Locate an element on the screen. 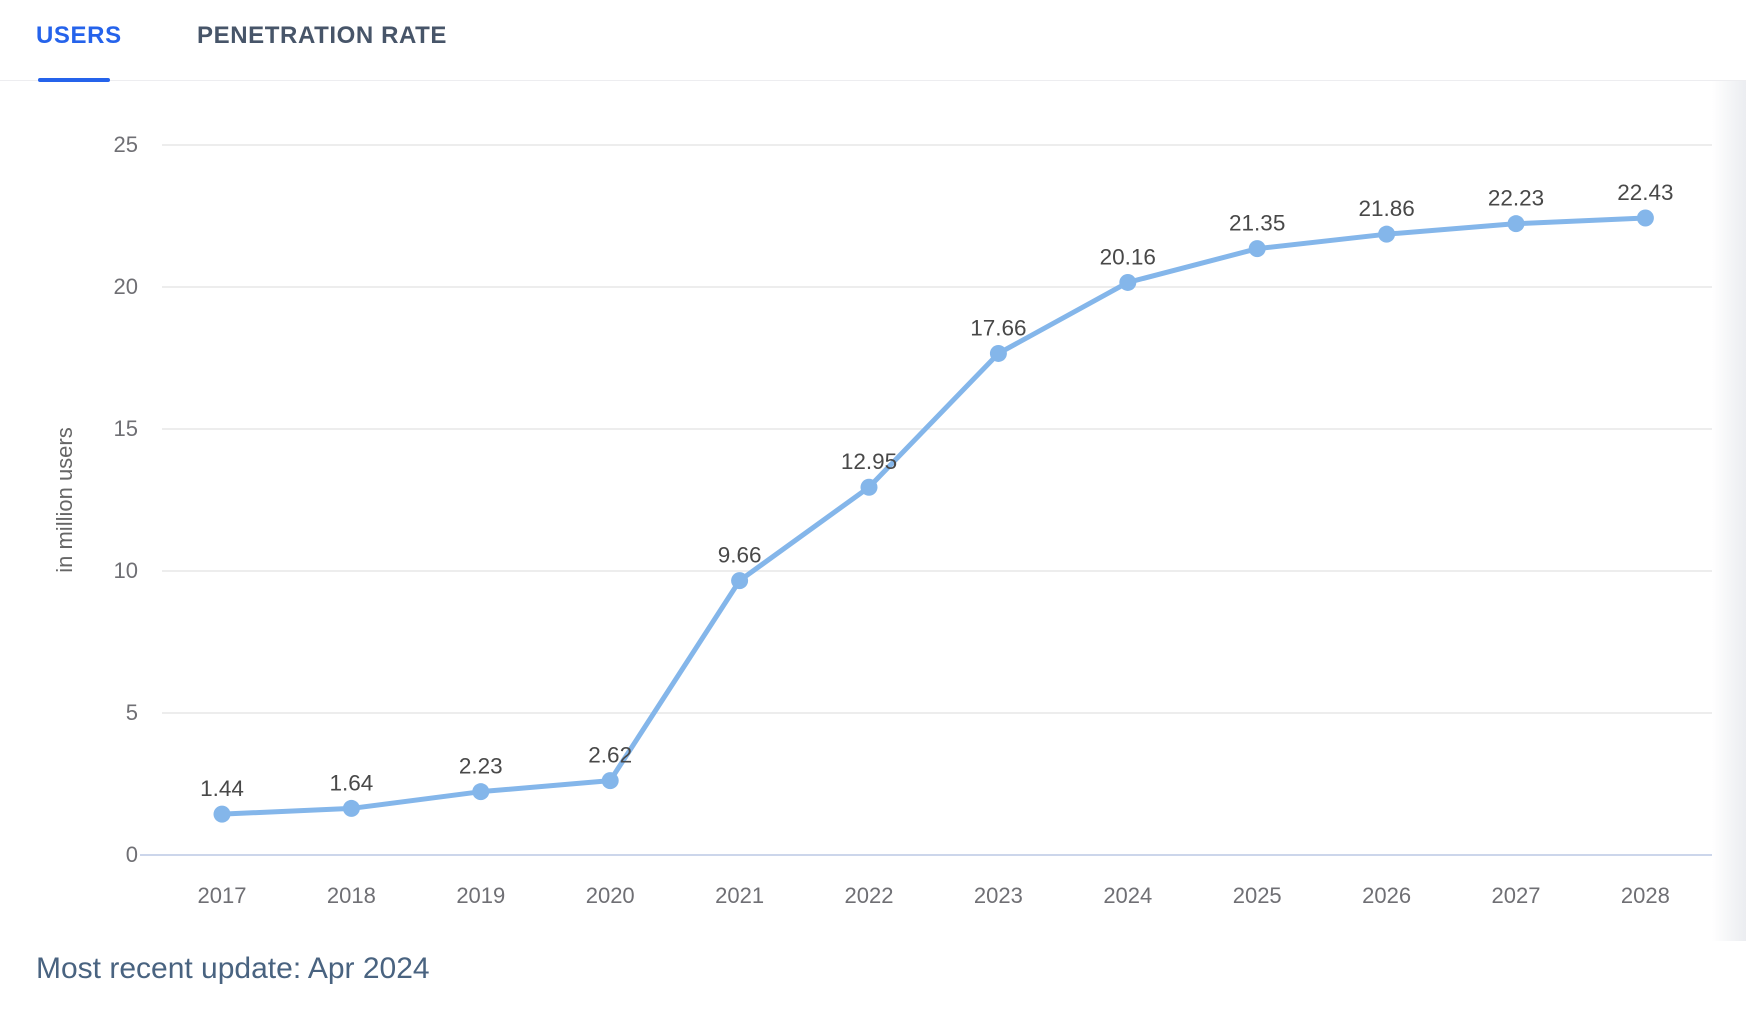  x-tick-label: 2020 is located at coordinates (610, 895).